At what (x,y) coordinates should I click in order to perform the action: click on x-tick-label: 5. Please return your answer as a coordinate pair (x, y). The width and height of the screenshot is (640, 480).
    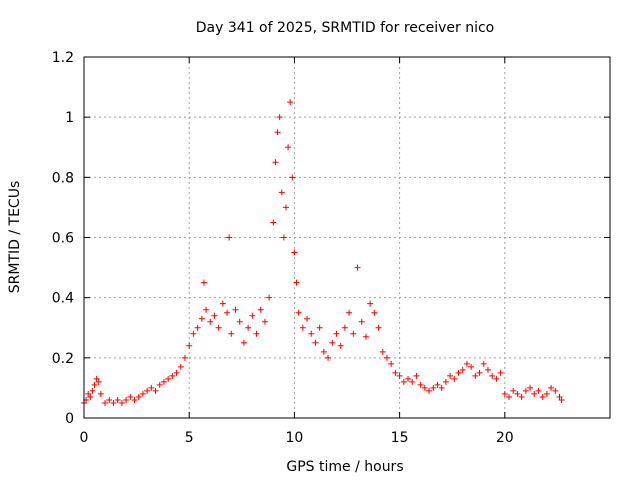
    Looking at the image, I should click on (189, 438).